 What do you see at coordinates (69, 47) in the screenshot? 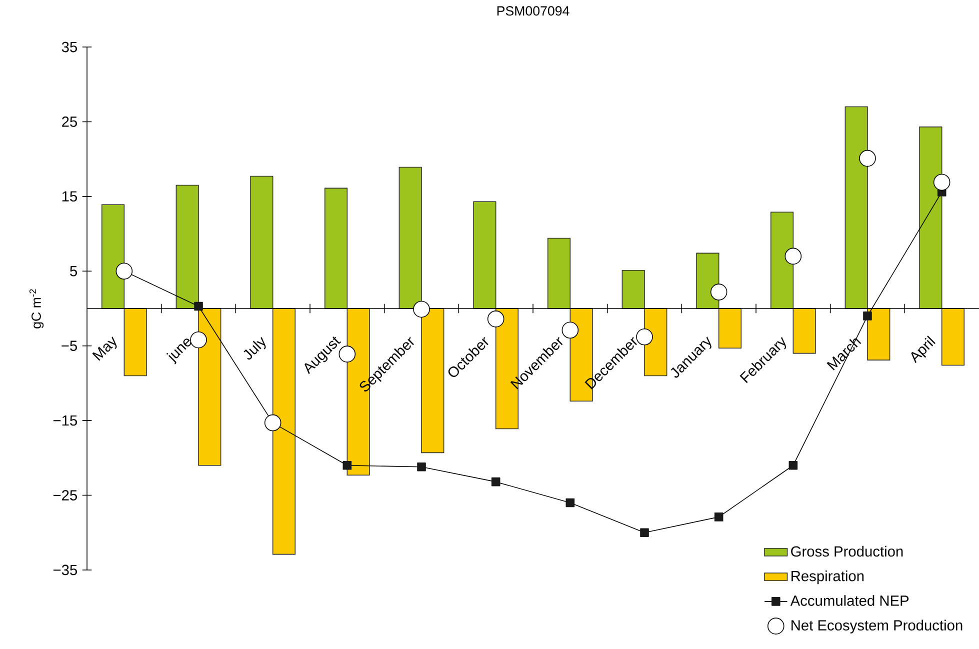
I see `y-tick-label: 35` at bounding box center [69, 47].